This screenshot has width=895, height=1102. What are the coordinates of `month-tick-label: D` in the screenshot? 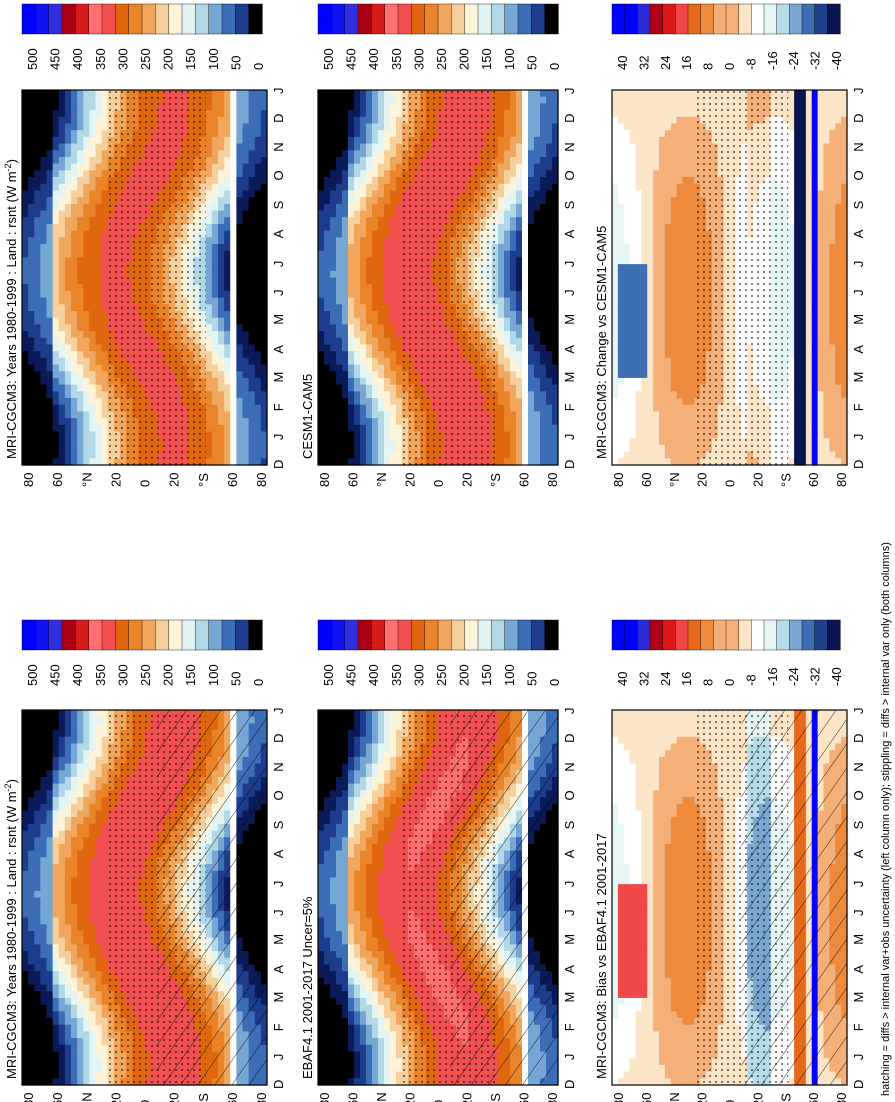 It's located at (278, 464).